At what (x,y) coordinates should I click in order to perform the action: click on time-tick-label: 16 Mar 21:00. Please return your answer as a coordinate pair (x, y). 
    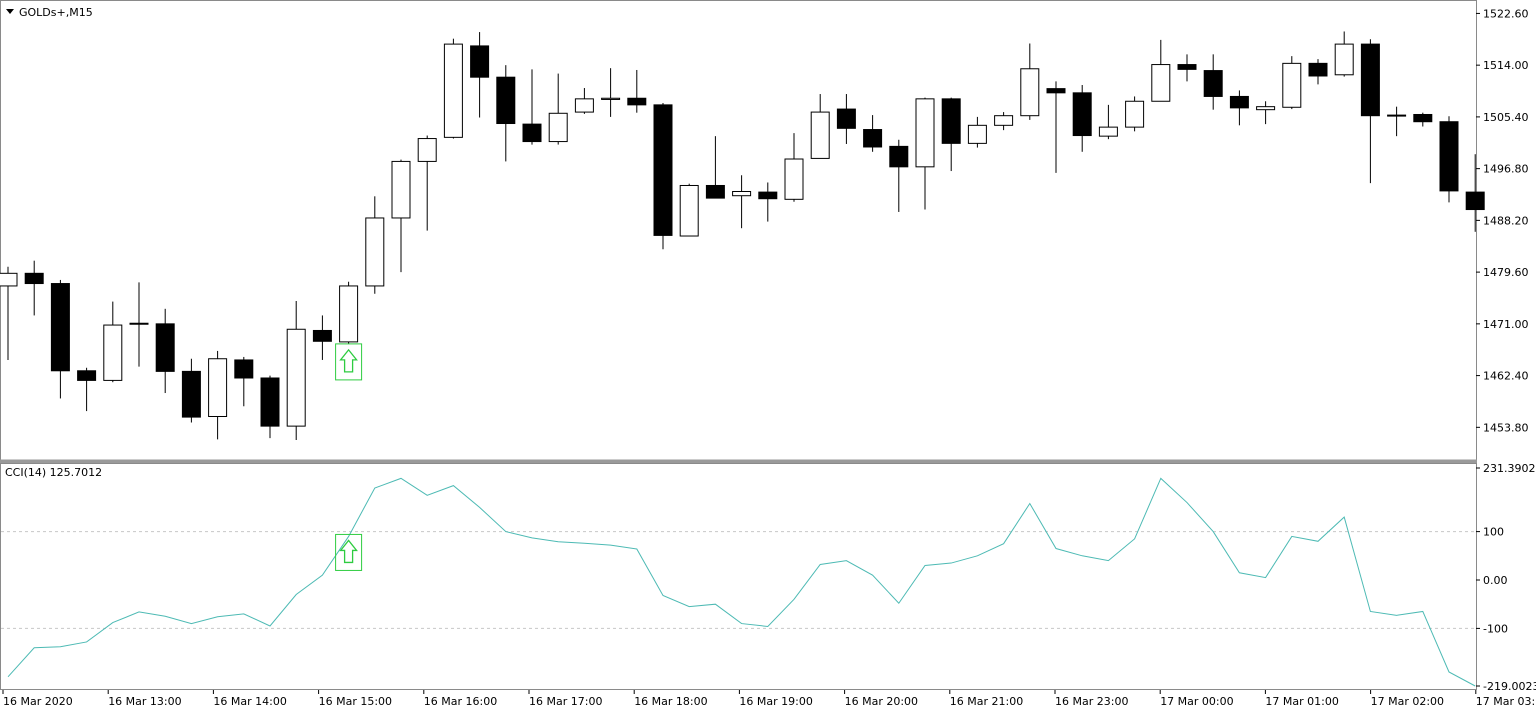
    Looking at the image, I should click on (986, 701).